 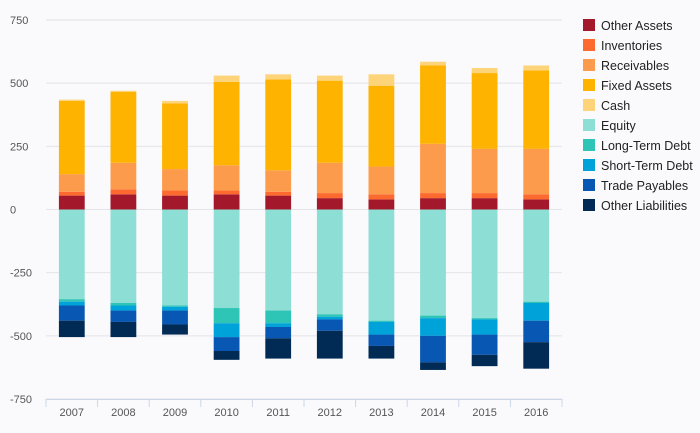 What do you see at coordinates (628, 26) in the screenshot?
I see `legend-item: Other Assets` at bounding box center [628, 26].